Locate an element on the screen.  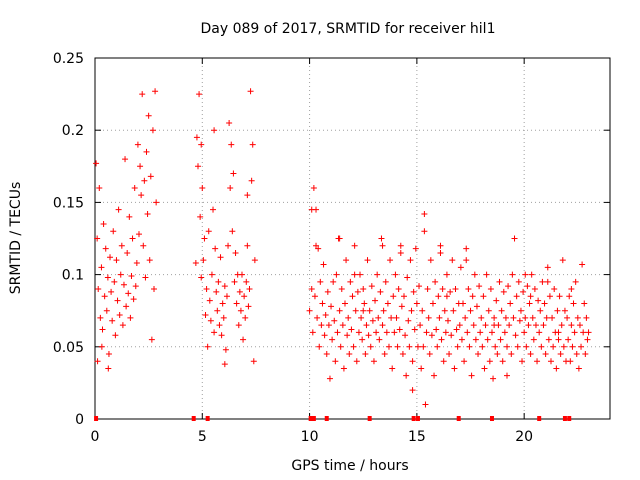
y-tick-label: 0.05 is located at coordinates (68, 348).